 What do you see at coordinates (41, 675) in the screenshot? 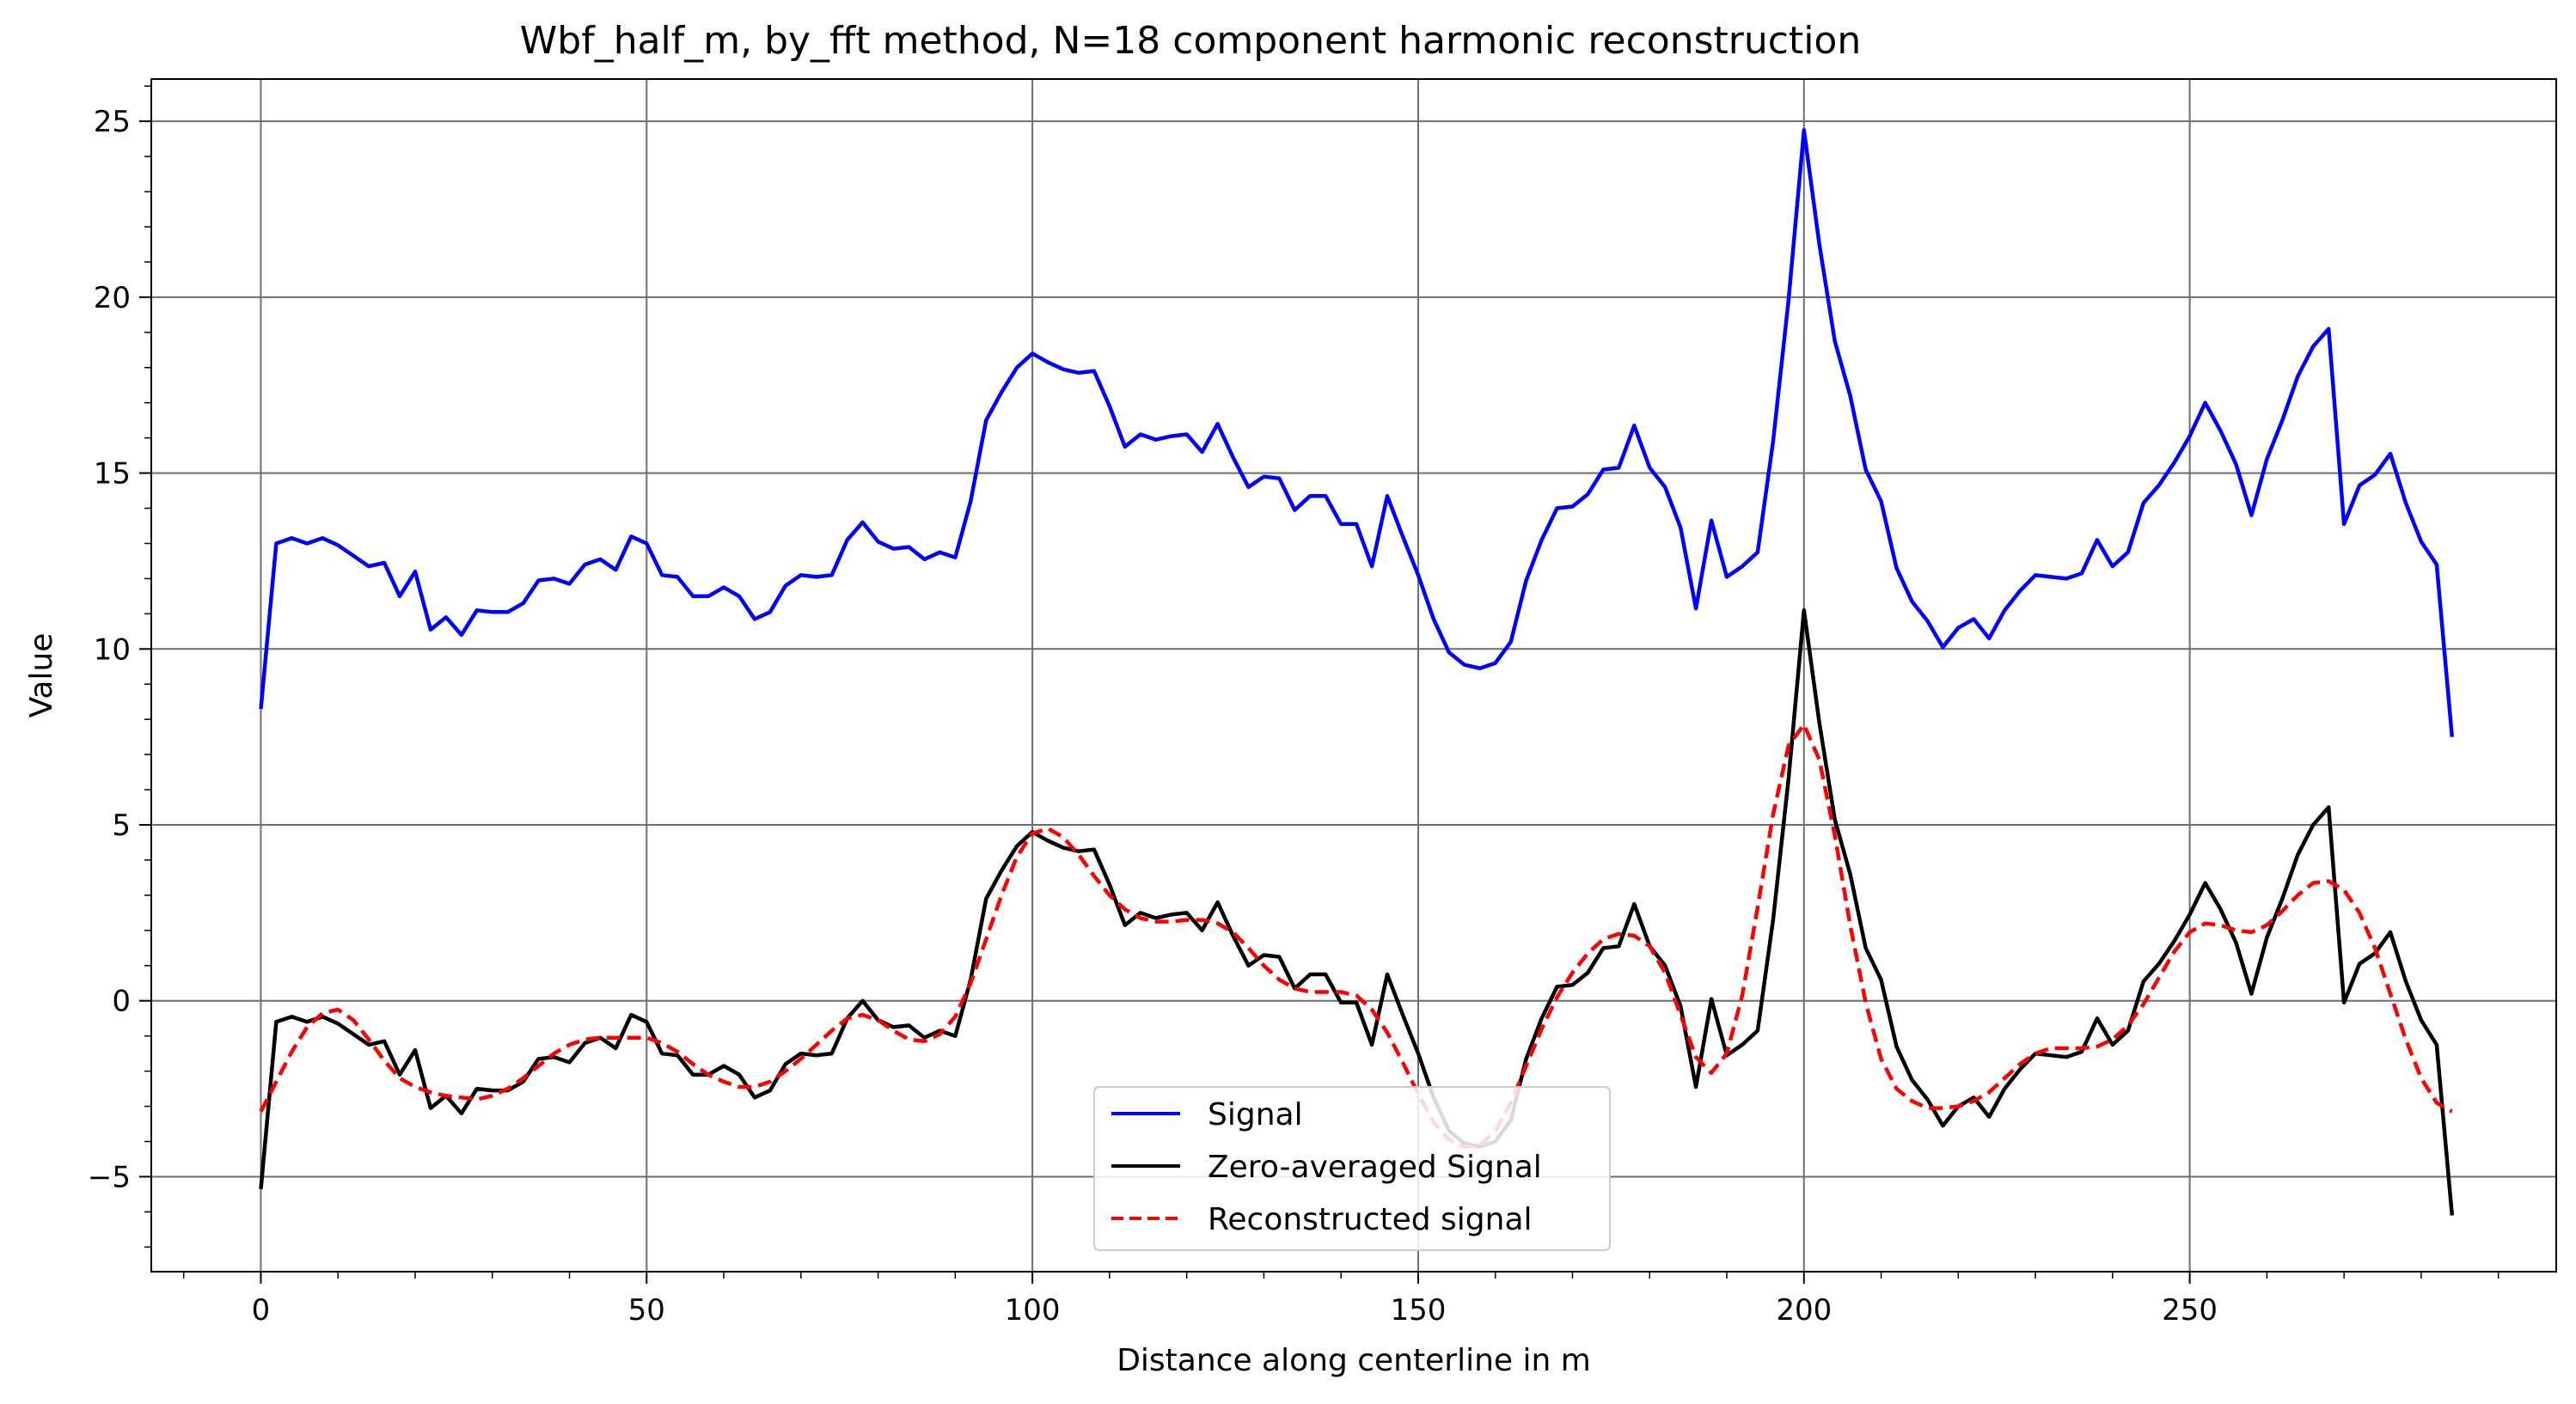
I see `y-axis-label: Value` at bounding box center [41, 675].